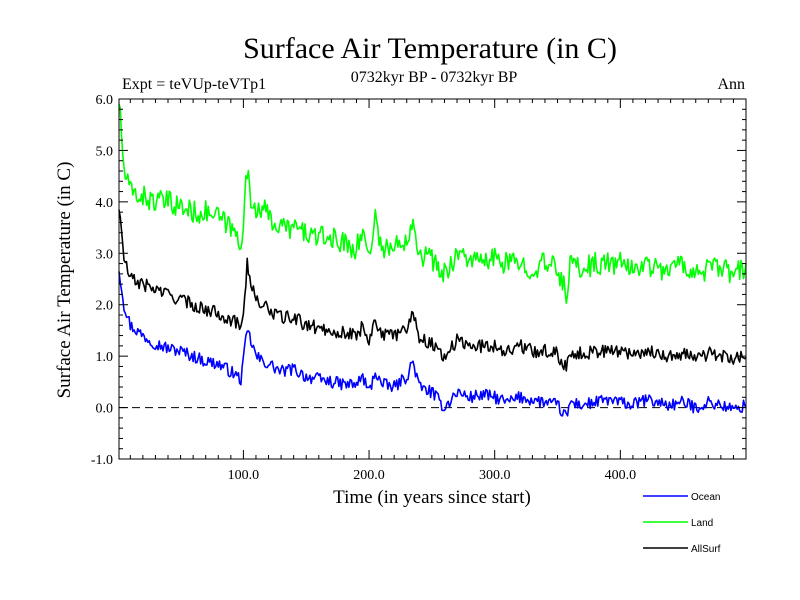  Describe the element at coordinates (105, 306) in the screenshot. I see `y-tick-label: 2.0` at that location.